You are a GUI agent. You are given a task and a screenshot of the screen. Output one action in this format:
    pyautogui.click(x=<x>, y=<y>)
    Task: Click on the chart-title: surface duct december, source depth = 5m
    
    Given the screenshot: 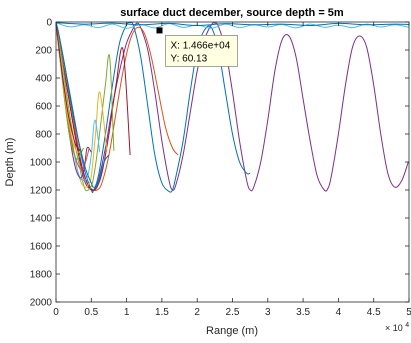 What is the action you would take?
    pyautogui.click(x=232, y=13)
    